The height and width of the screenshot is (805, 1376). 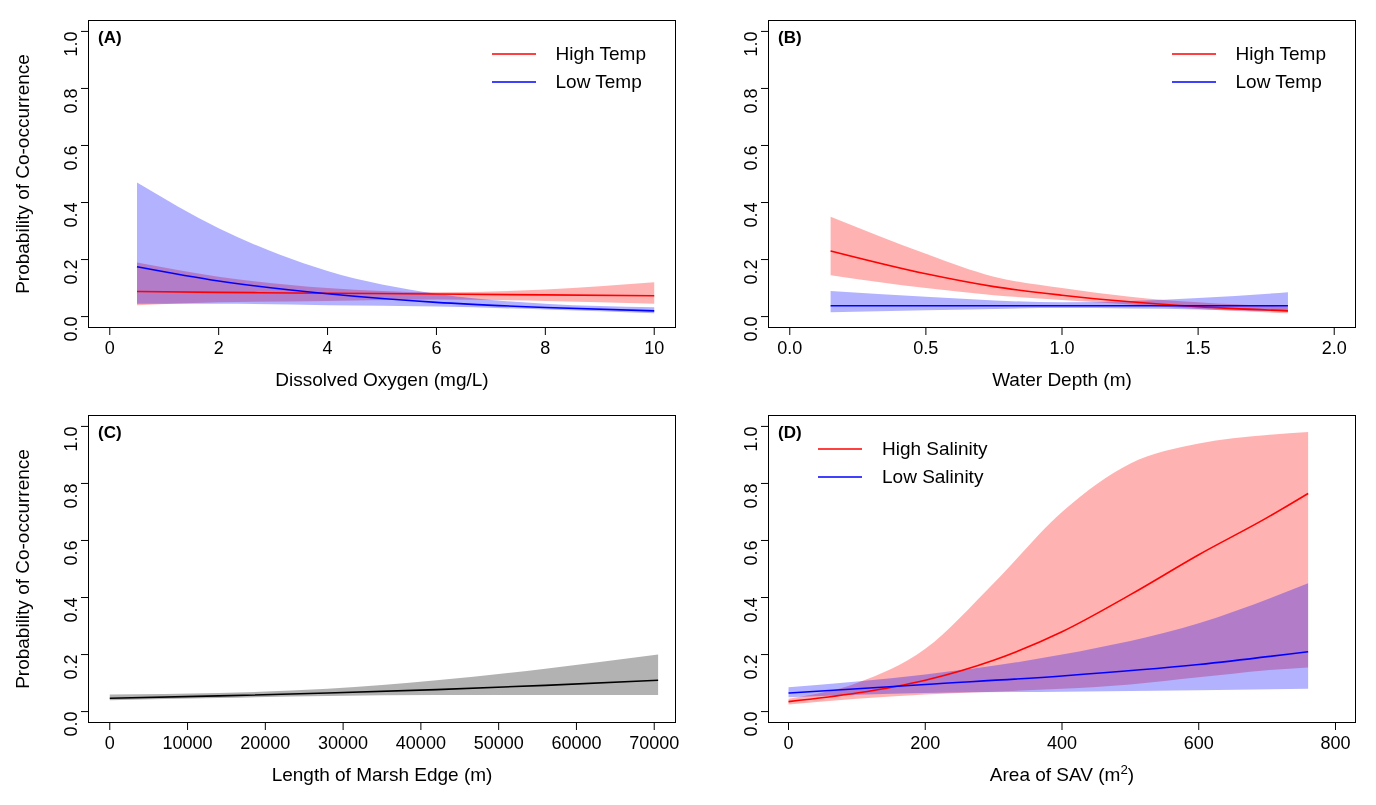 I want to click on x-tick-label: 50000, so click(x=498, y=742).